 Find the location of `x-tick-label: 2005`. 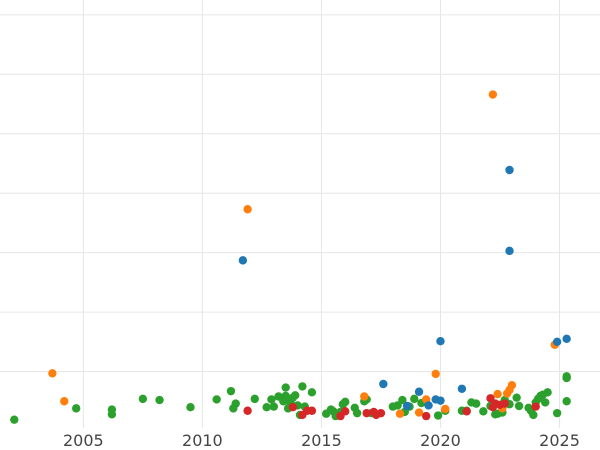

x-tick-label: 2005 is located at coordinates (83, 440).